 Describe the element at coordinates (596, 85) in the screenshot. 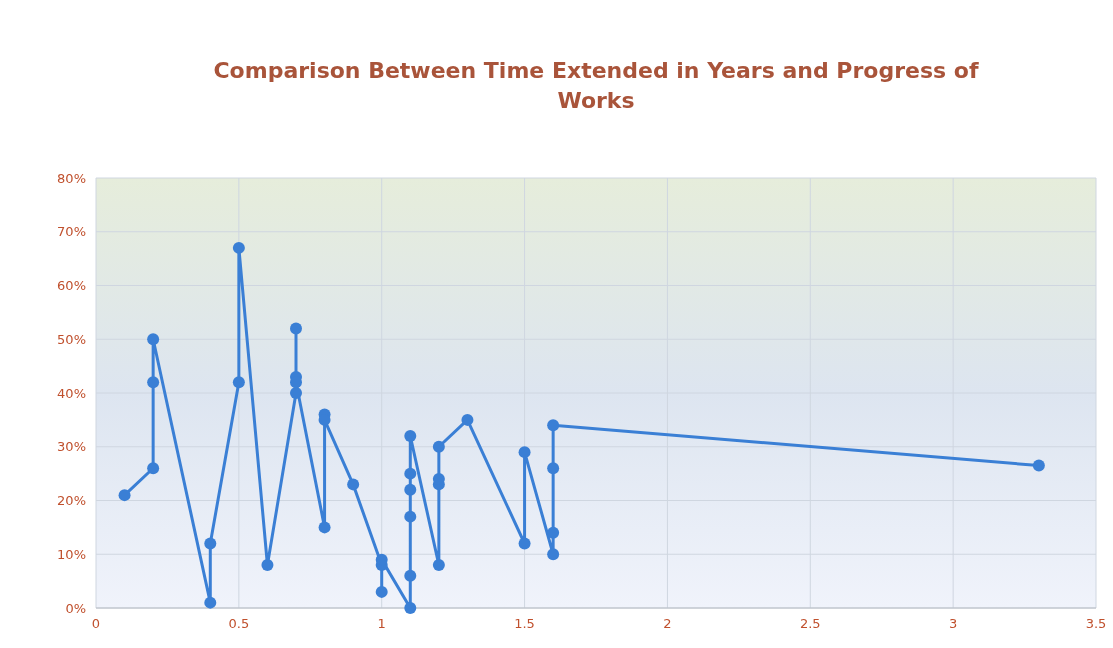

I see `chart-title: Comparison Between Time Extended in Years and Progress of Works` at that location.